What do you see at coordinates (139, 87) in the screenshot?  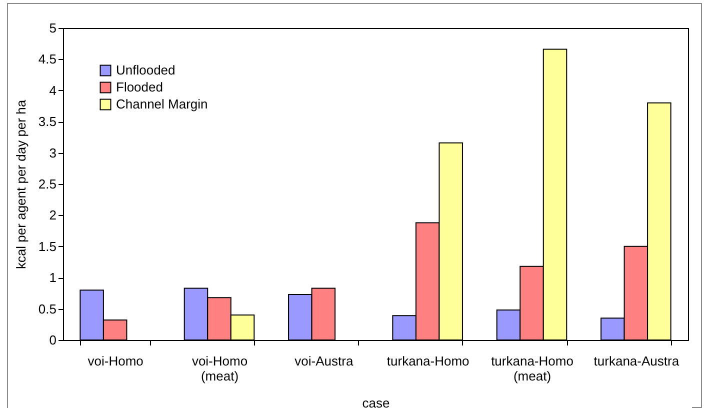 I see `legend-label: Flooded` at bounding box center [139, 87].